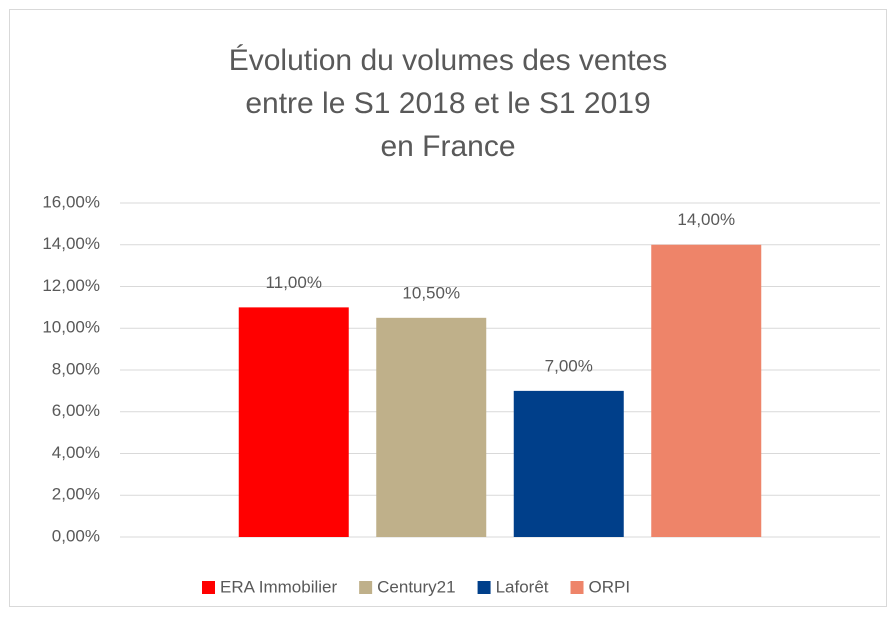  Describe the element at coordinates (76, 452) in the screenshot. I see `y-tick-label: 4,00%` at that location.